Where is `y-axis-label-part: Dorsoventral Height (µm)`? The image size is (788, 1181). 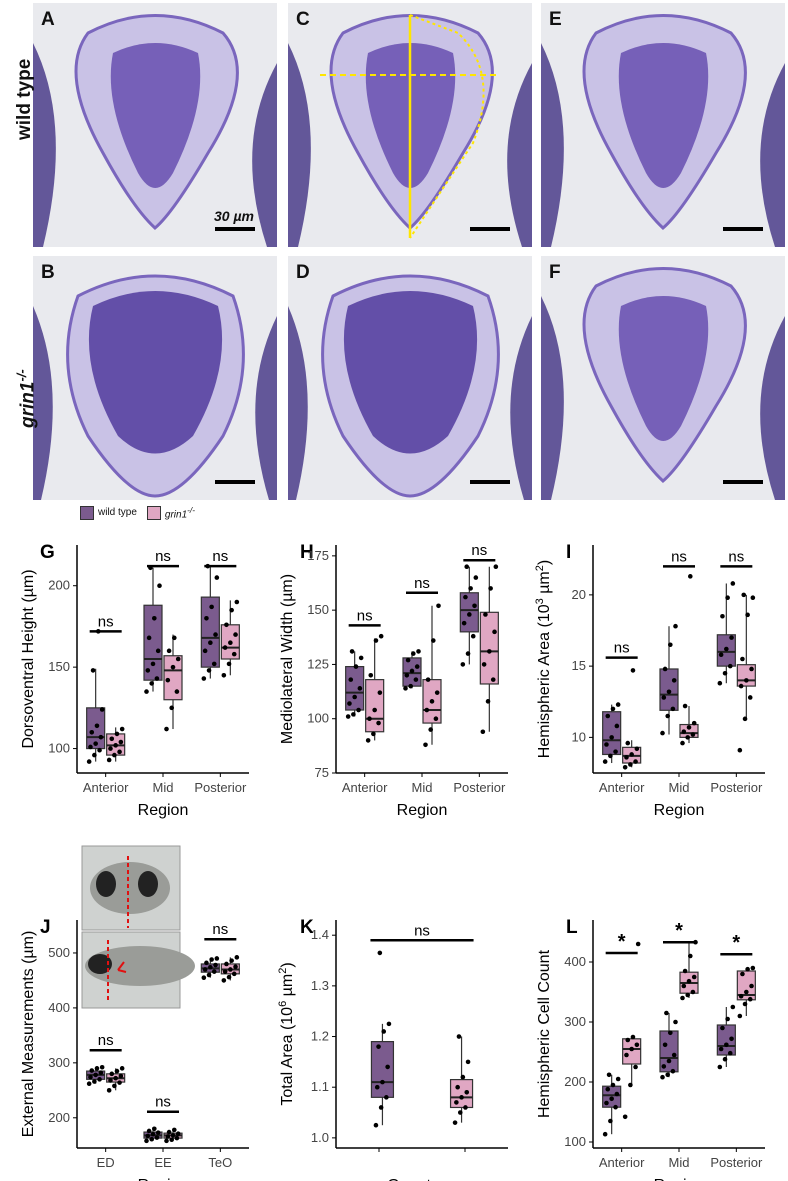
y-axis-label-part: Dorsoventral Height (µm) is located at coordinates (28, 658).